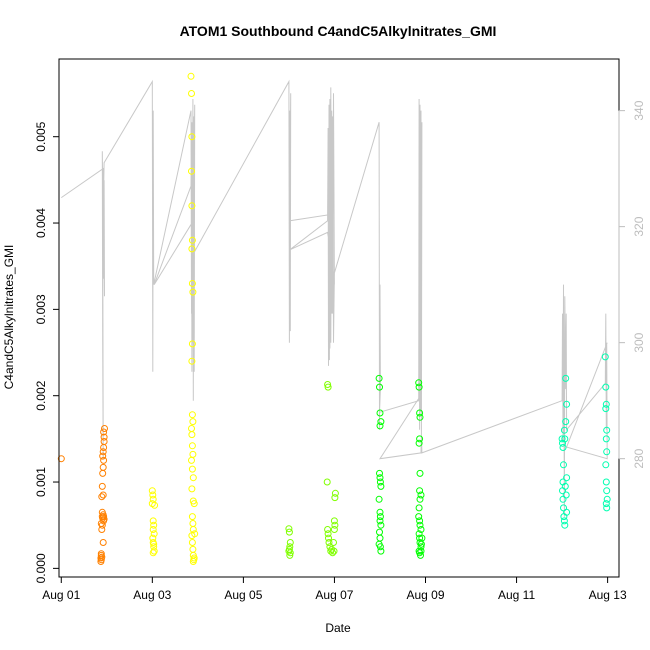 The height and width of the screenshot is (650, 650). I want to click on x-tick-label: Aug 07, so click(334, 595).